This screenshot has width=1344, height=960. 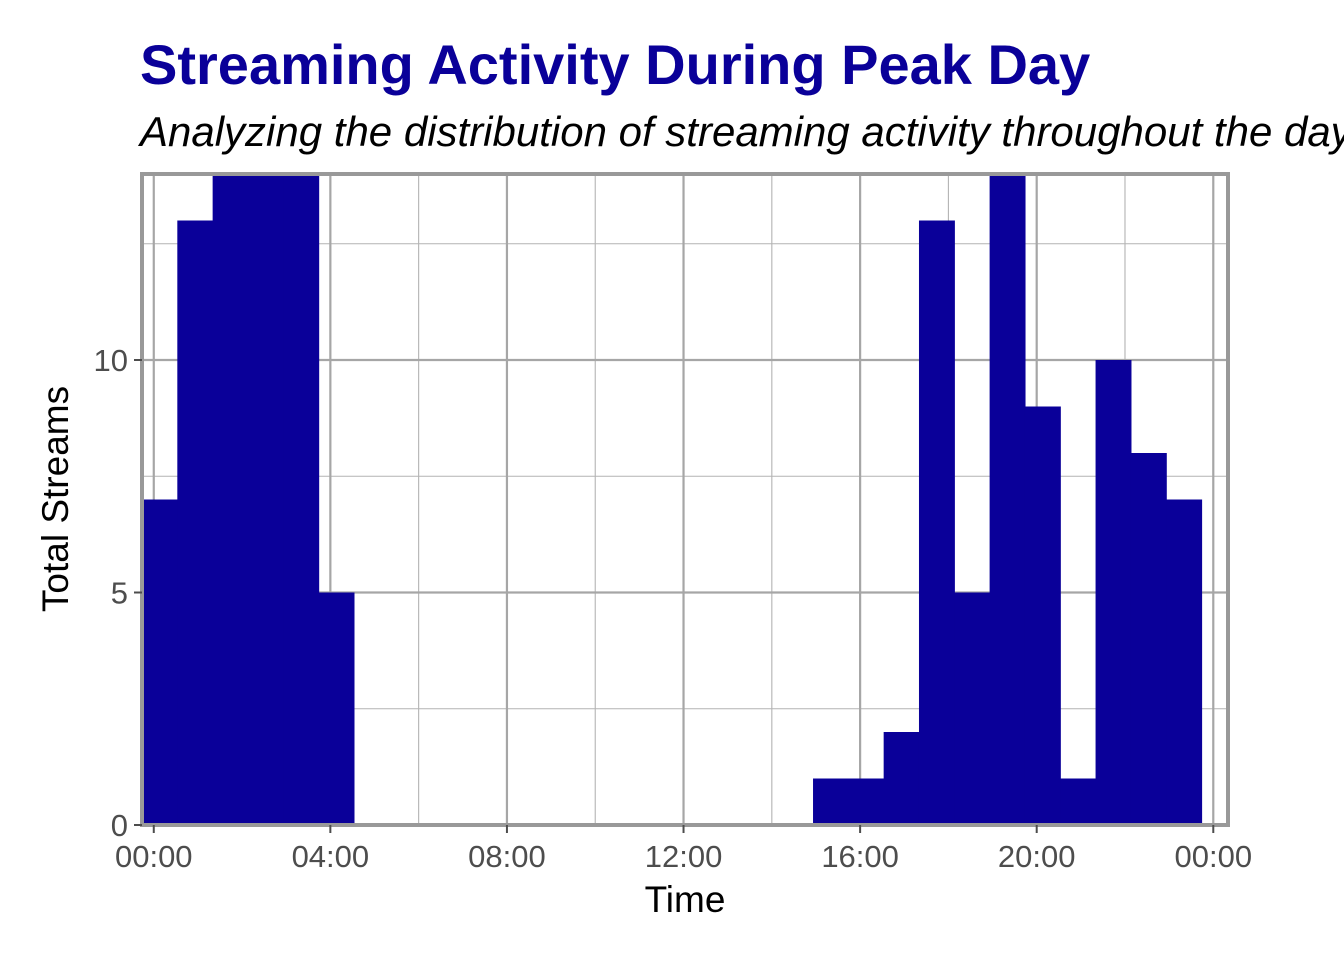 I want to click on chart-title: Streaming Activity During Peak Day, so click(x=615, y=64).